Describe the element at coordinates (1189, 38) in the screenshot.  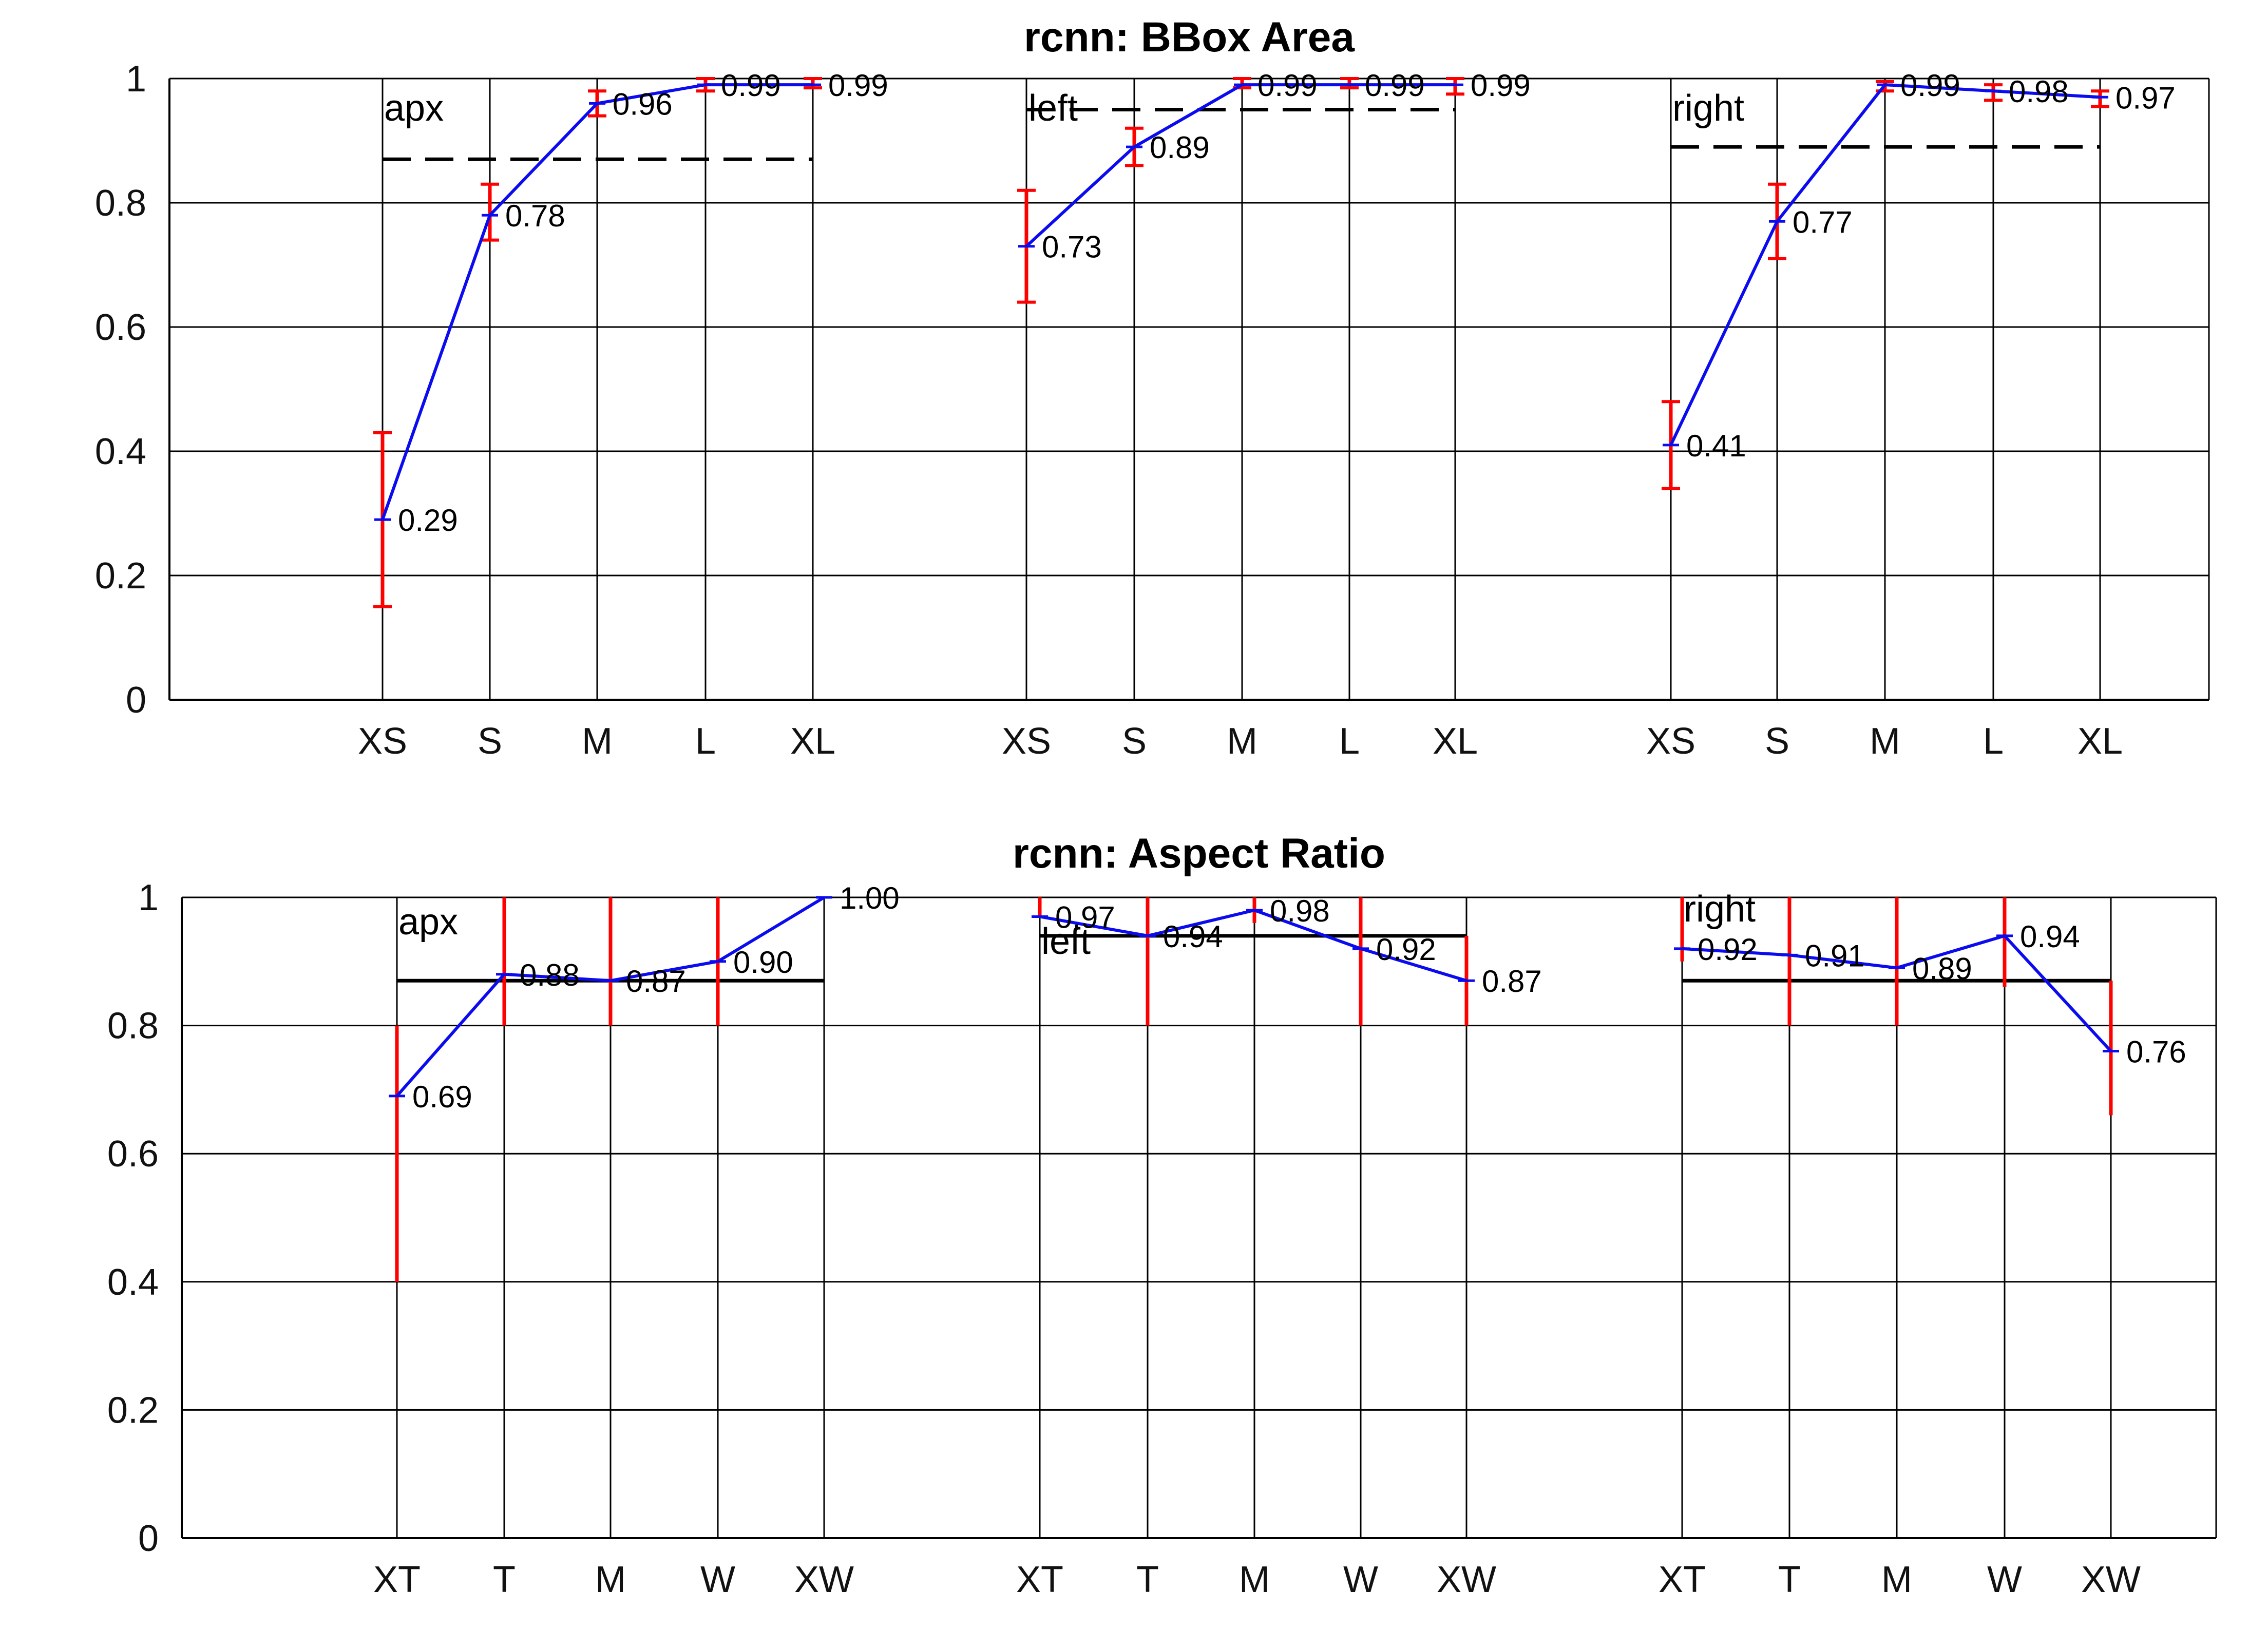
I see `chart-title: rcnn: BBox Area` at that location.